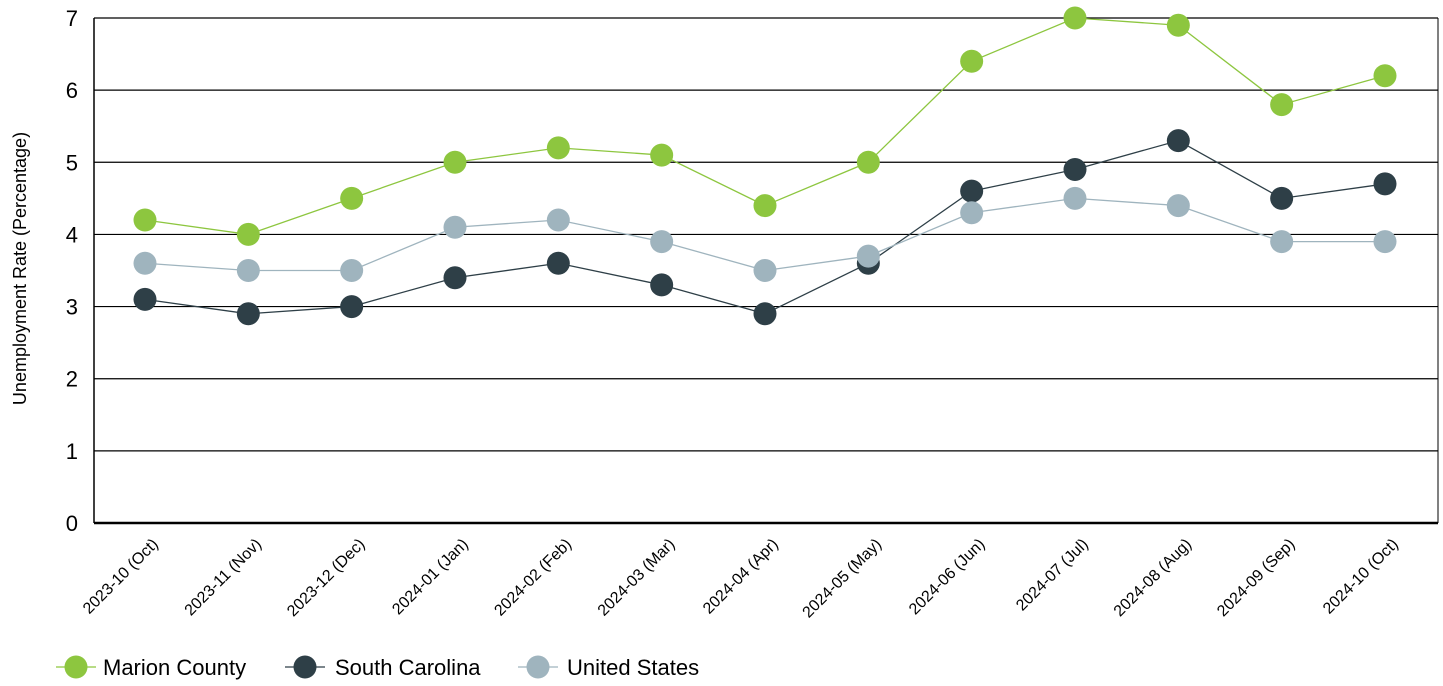 The image size is (1443, 686). What do you see at coordinates (72, 162) in the screenshot?
I see `y-tick-label: 5` at bounding box center [72, 162].